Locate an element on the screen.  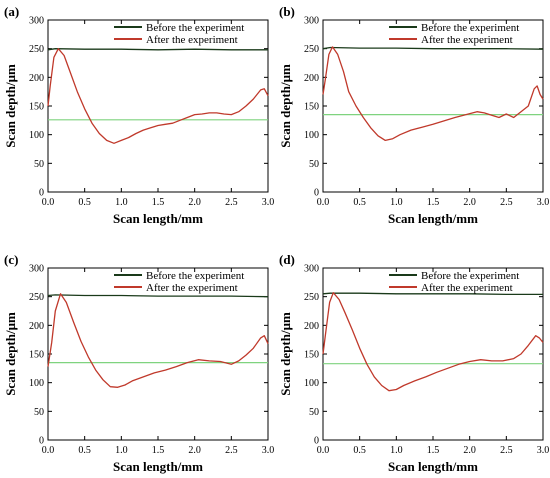
panel-label: (c) is located at coordinates (11, 259).